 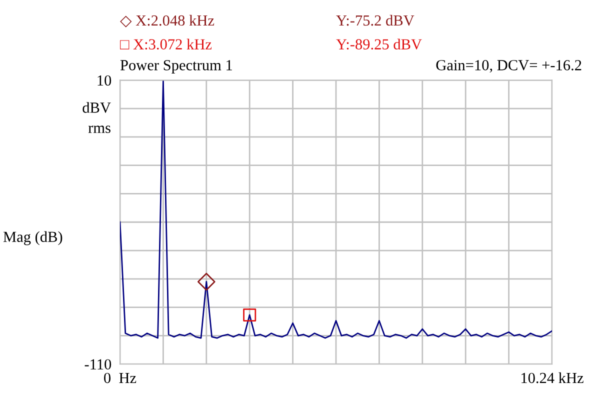 What do you see at coordinates (375, 20) in the screenshot?
I see `text: Y:-75.2 dBV` at bounding box center [375, 20].